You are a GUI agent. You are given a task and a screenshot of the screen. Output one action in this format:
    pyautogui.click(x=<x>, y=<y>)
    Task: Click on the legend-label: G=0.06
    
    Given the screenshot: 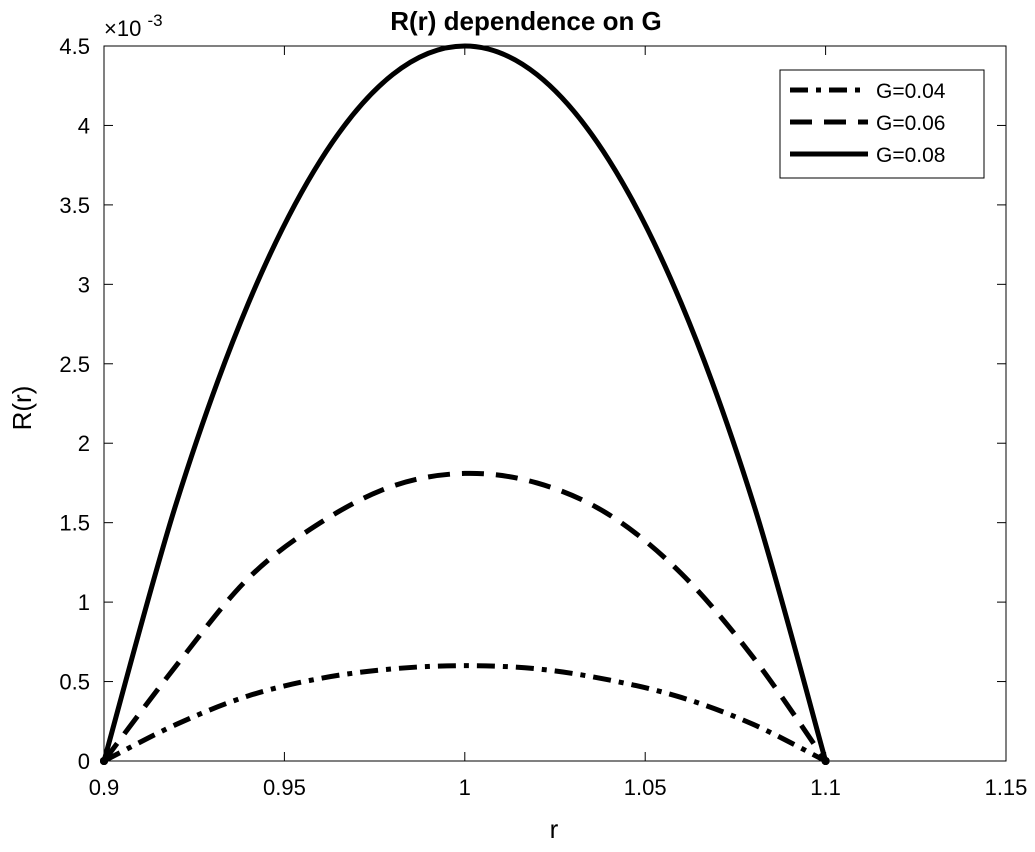 What is the action you would take?
    pyautogui.click(x=910, y=123)
    